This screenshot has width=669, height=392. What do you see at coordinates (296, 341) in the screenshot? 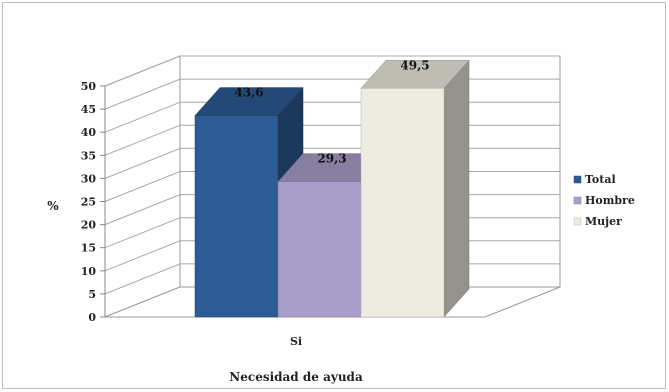
I see `x-category-label: Si` at bounding box center [296, 341].